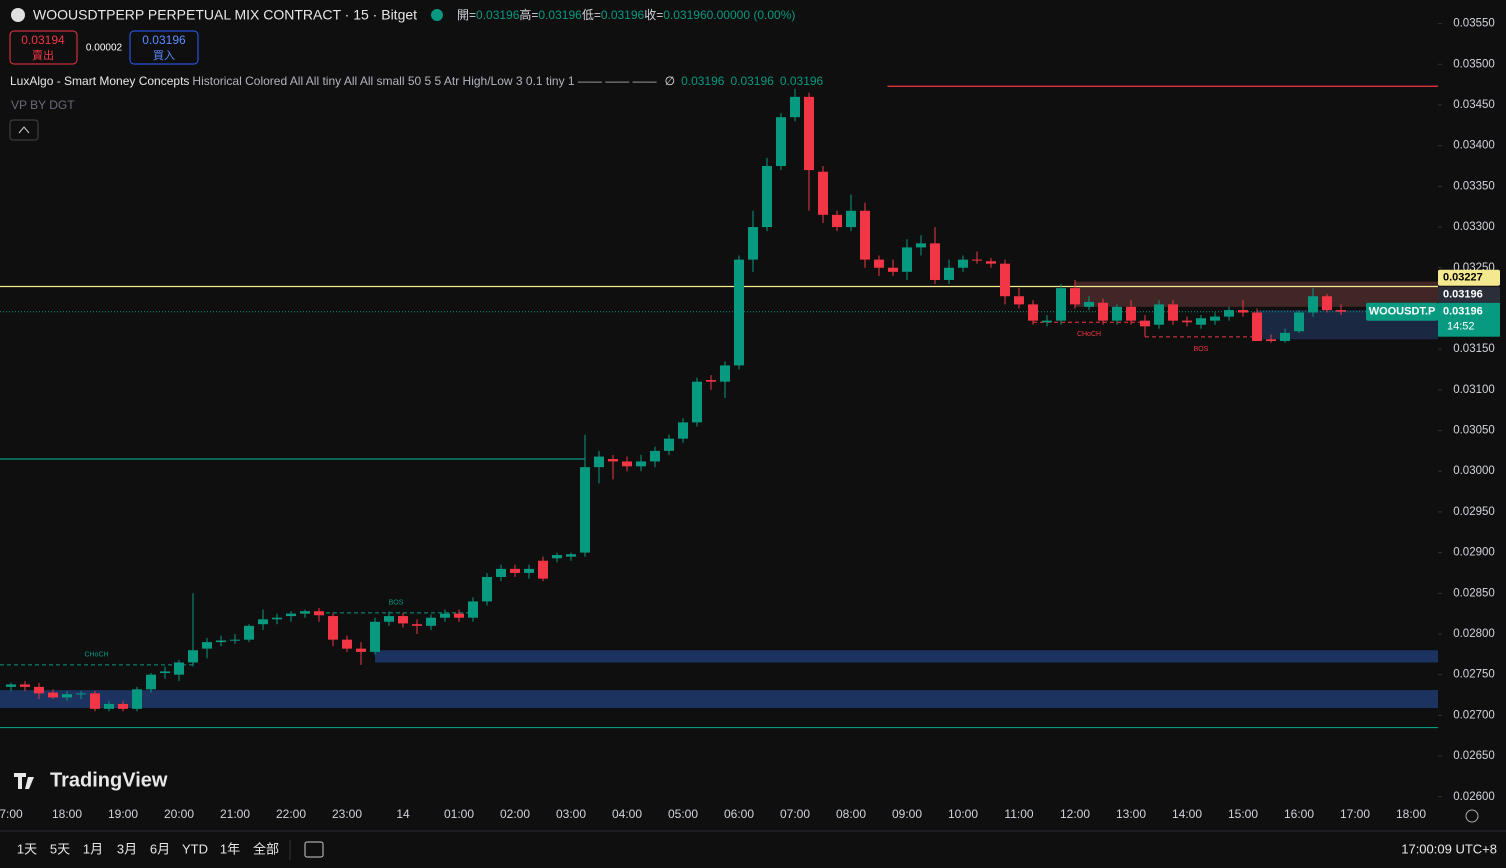 The height and width of the screenshot is (868, 1506). Describe the element at coordinates (18, 15) in the screenshot. I see `symbol-icon` at that location.